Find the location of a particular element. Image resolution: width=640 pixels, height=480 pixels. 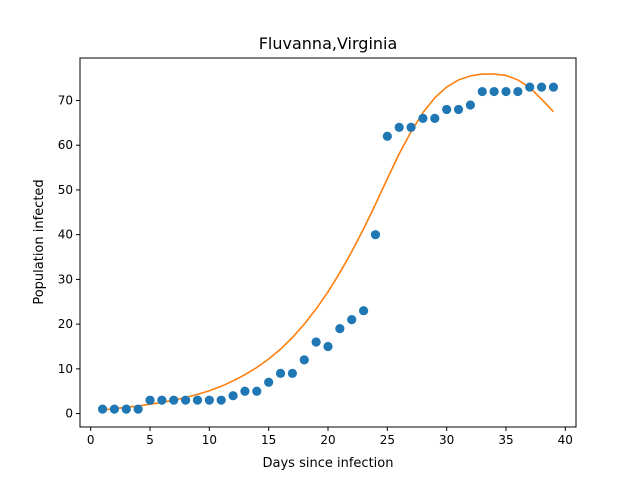

y-tick-label: 60 is located at coordinates (65, 145).